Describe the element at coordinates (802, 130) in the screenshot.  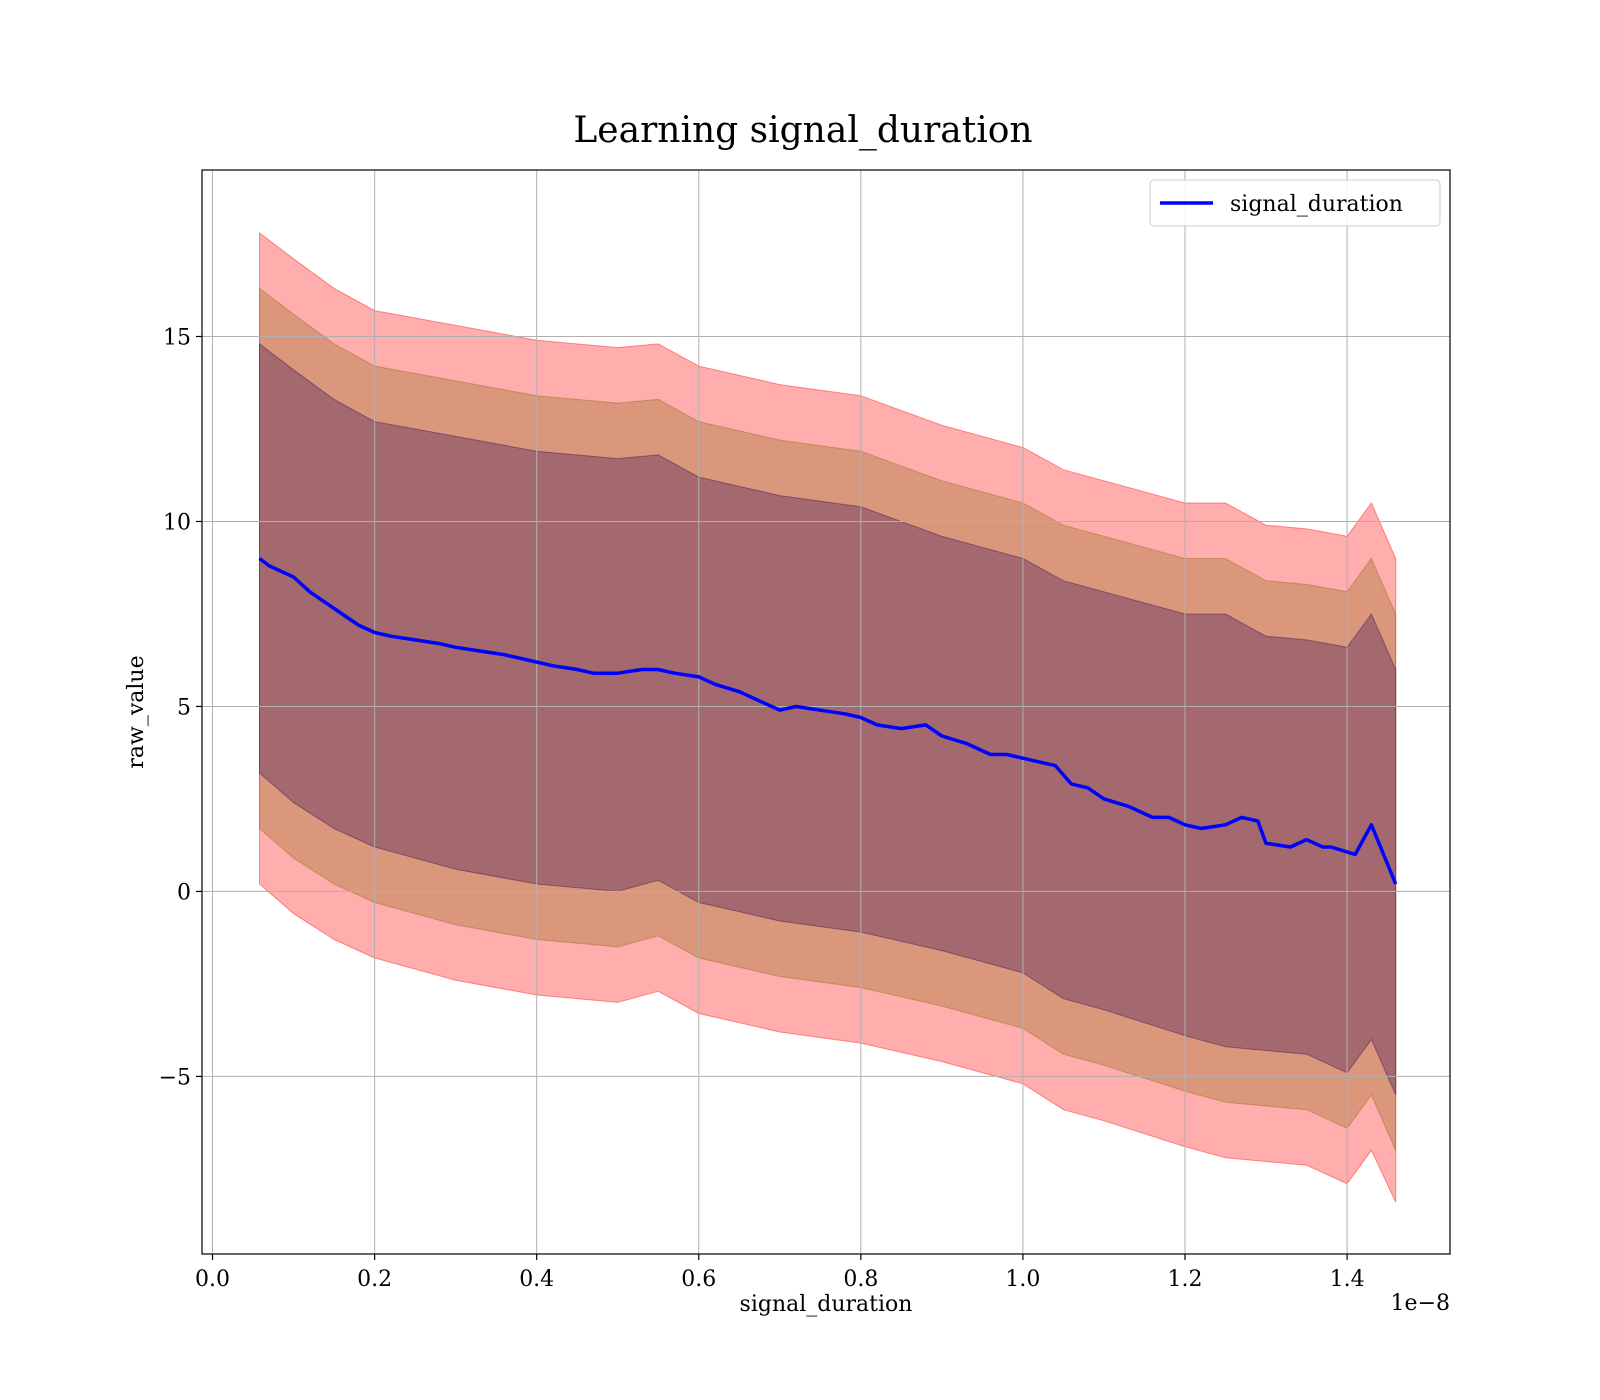
I see `chart-title: Learning signal_duration` at that location.